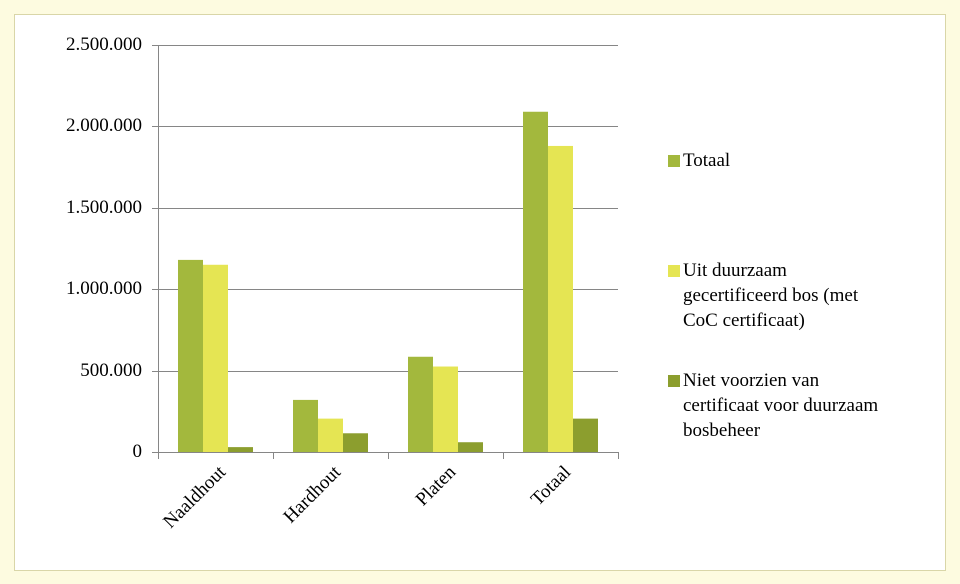 This screenshot has height=584, width=960. What do you see at coordinates (707, 160) in the screenshot?
I see `legend-label: Totaal` at bounding box center [707, 160].